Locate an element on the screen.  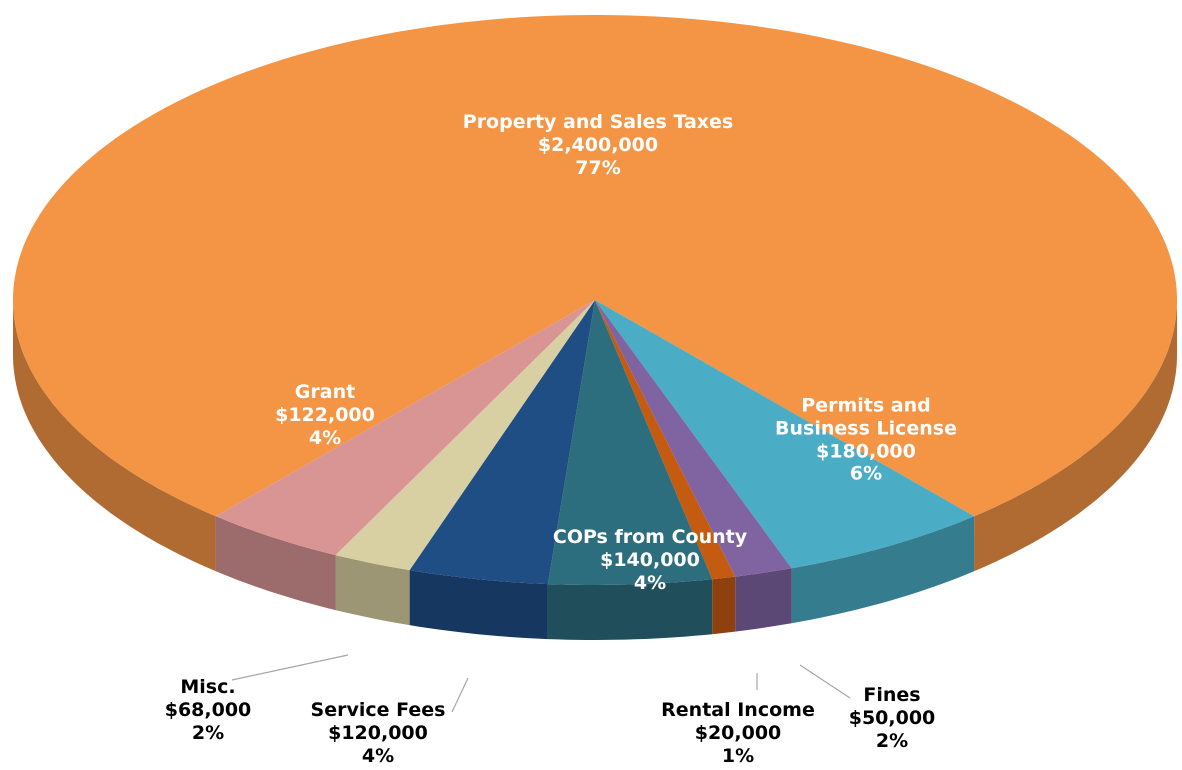
label-value: $180,000 is located at coordinates (866, 451).